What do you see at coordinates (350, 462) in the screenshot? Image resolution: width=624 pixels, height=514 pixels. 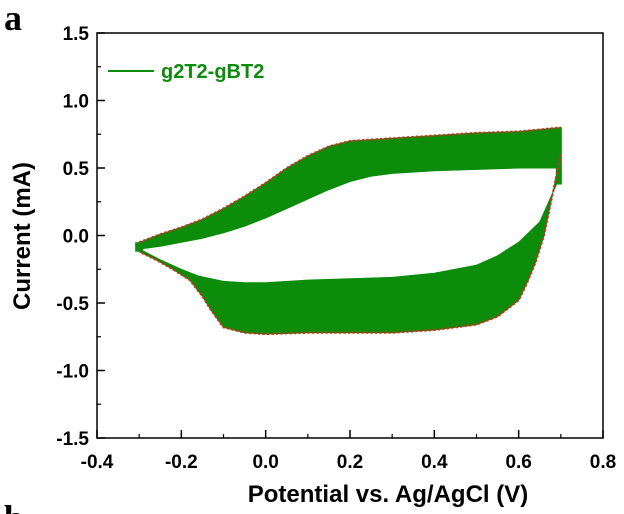 I see `x-tick-label: 0.2` at bounding box center [350, 462].